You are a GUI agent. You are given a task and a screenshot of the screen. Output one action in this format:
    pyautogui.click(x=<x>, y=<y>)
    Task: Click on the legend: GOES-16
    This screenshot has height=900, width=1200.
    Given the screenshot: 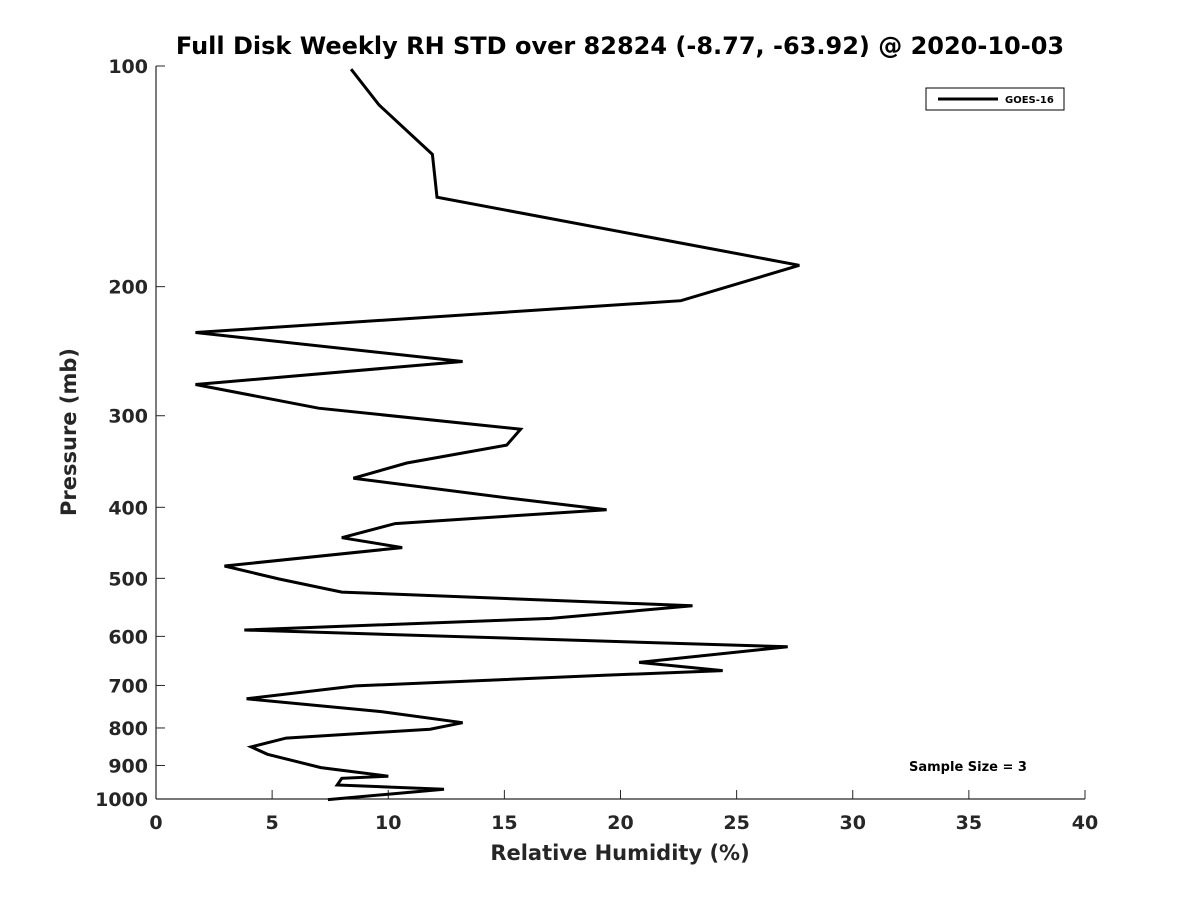 What is the action you would take?
    pyautogui.click(x=995, y=99)
    